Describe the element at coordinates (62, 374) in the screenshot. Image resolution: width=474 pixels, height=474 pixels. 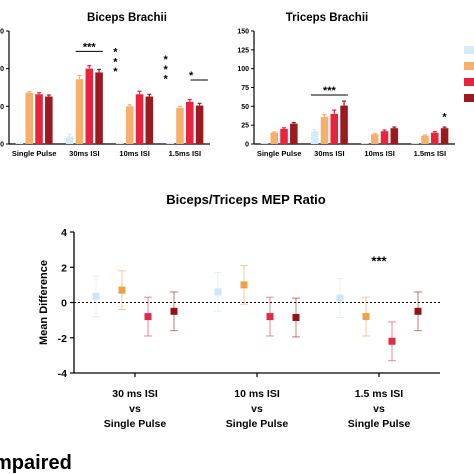
I see `y-tick-label: -4` at that location.